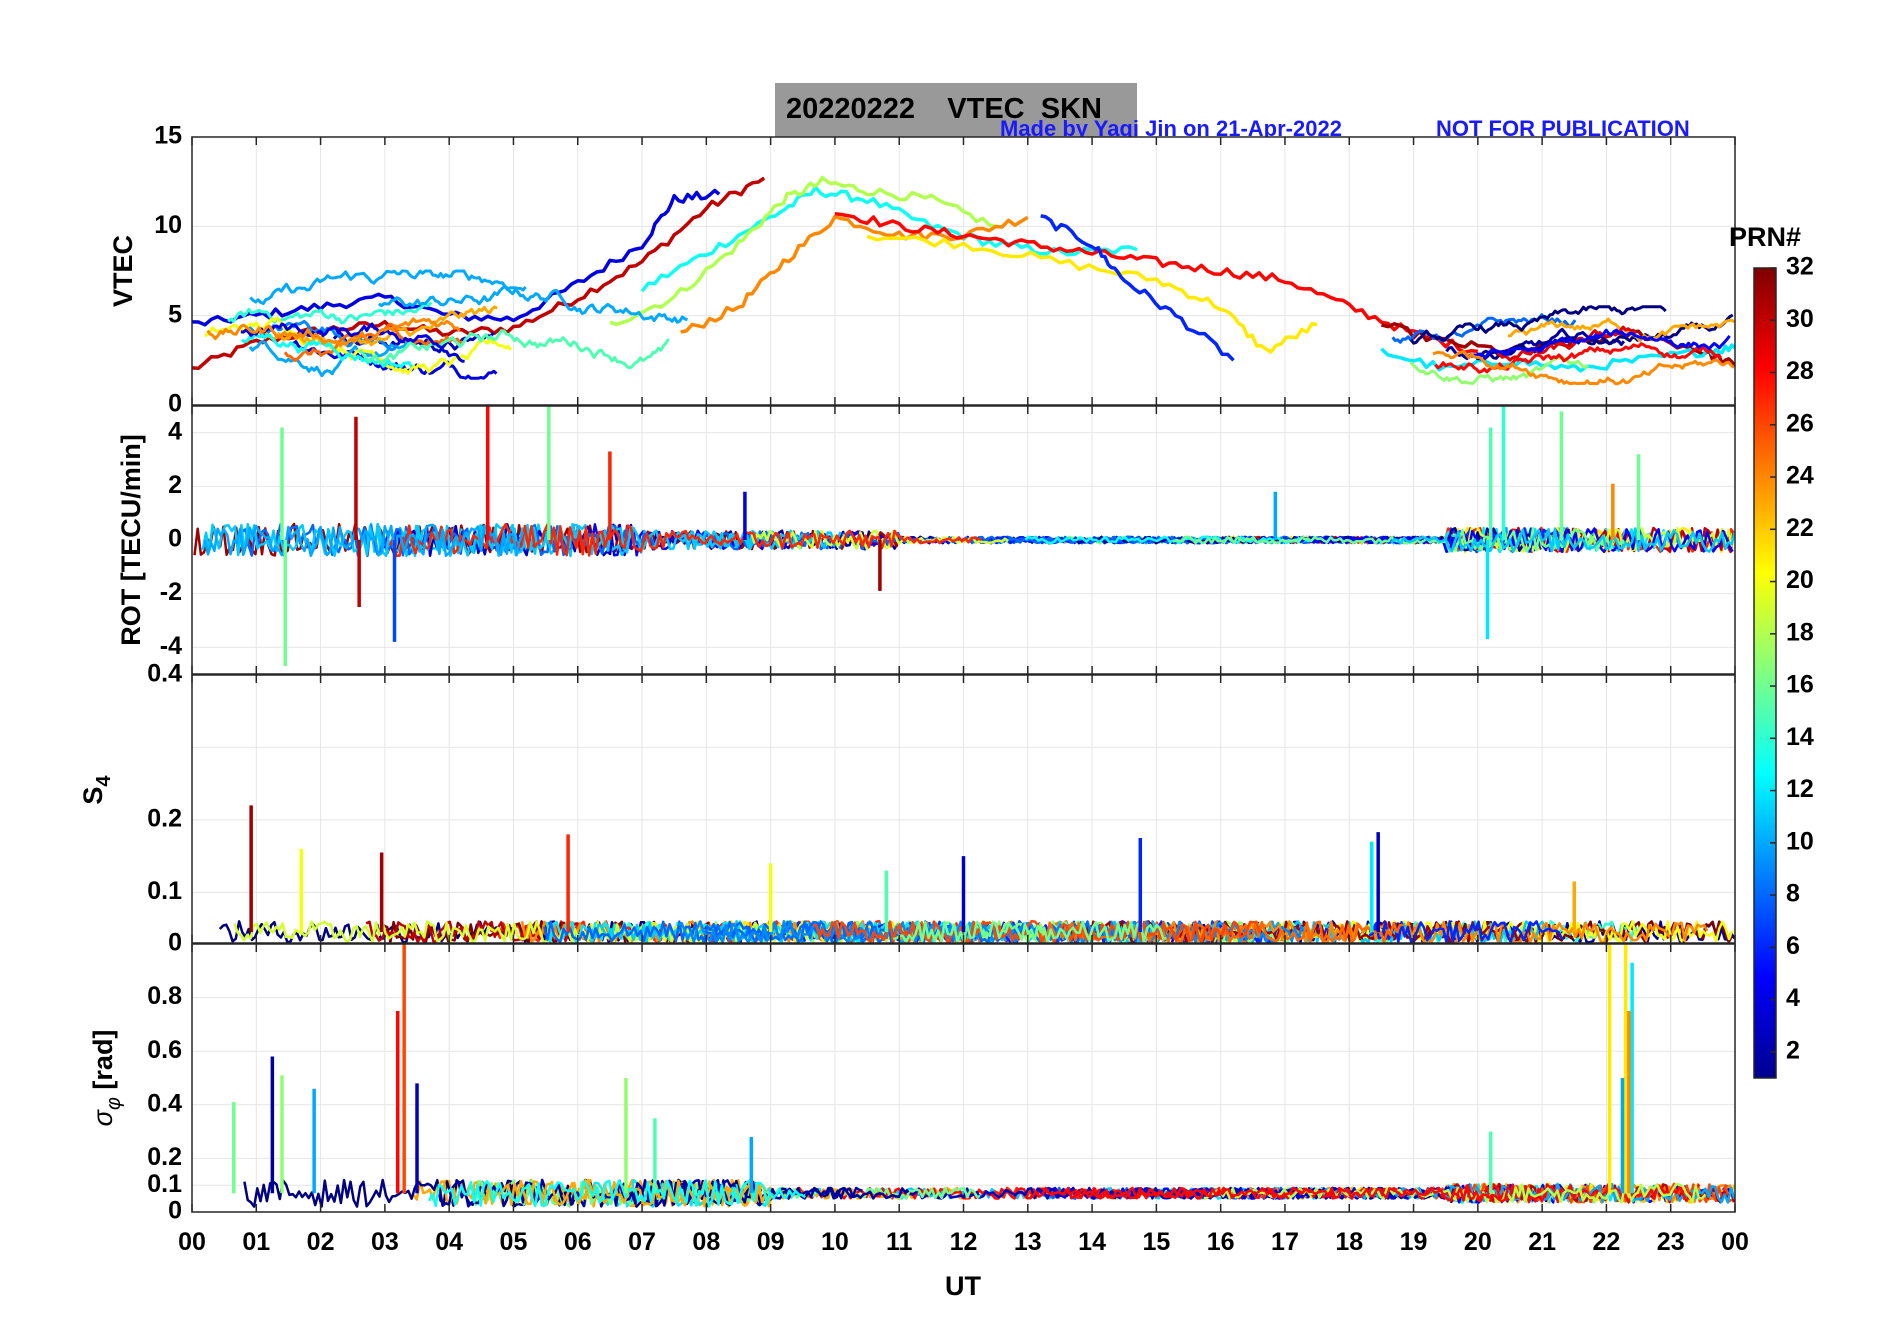 This screenshot has height=1330, width=1902. Describe the element at coordinates (1793, 1050) in the screenshot. I see `colorbar-tick-label: 2` at that location.